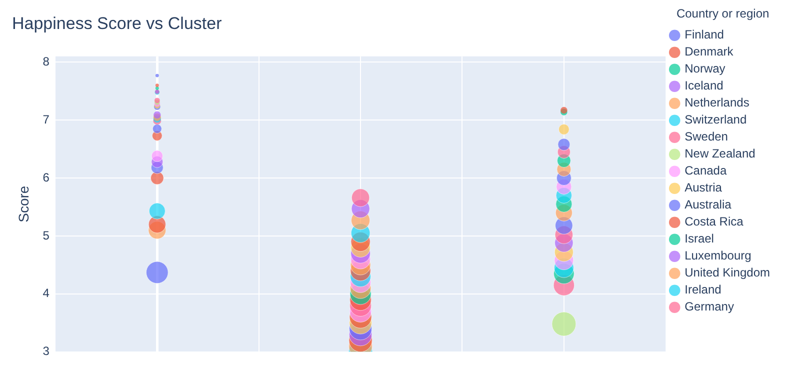  What do you see at coordinates (703, 289) in the screenshot?
I see `legend-label: Ireland` at bounding box center [703, 289].